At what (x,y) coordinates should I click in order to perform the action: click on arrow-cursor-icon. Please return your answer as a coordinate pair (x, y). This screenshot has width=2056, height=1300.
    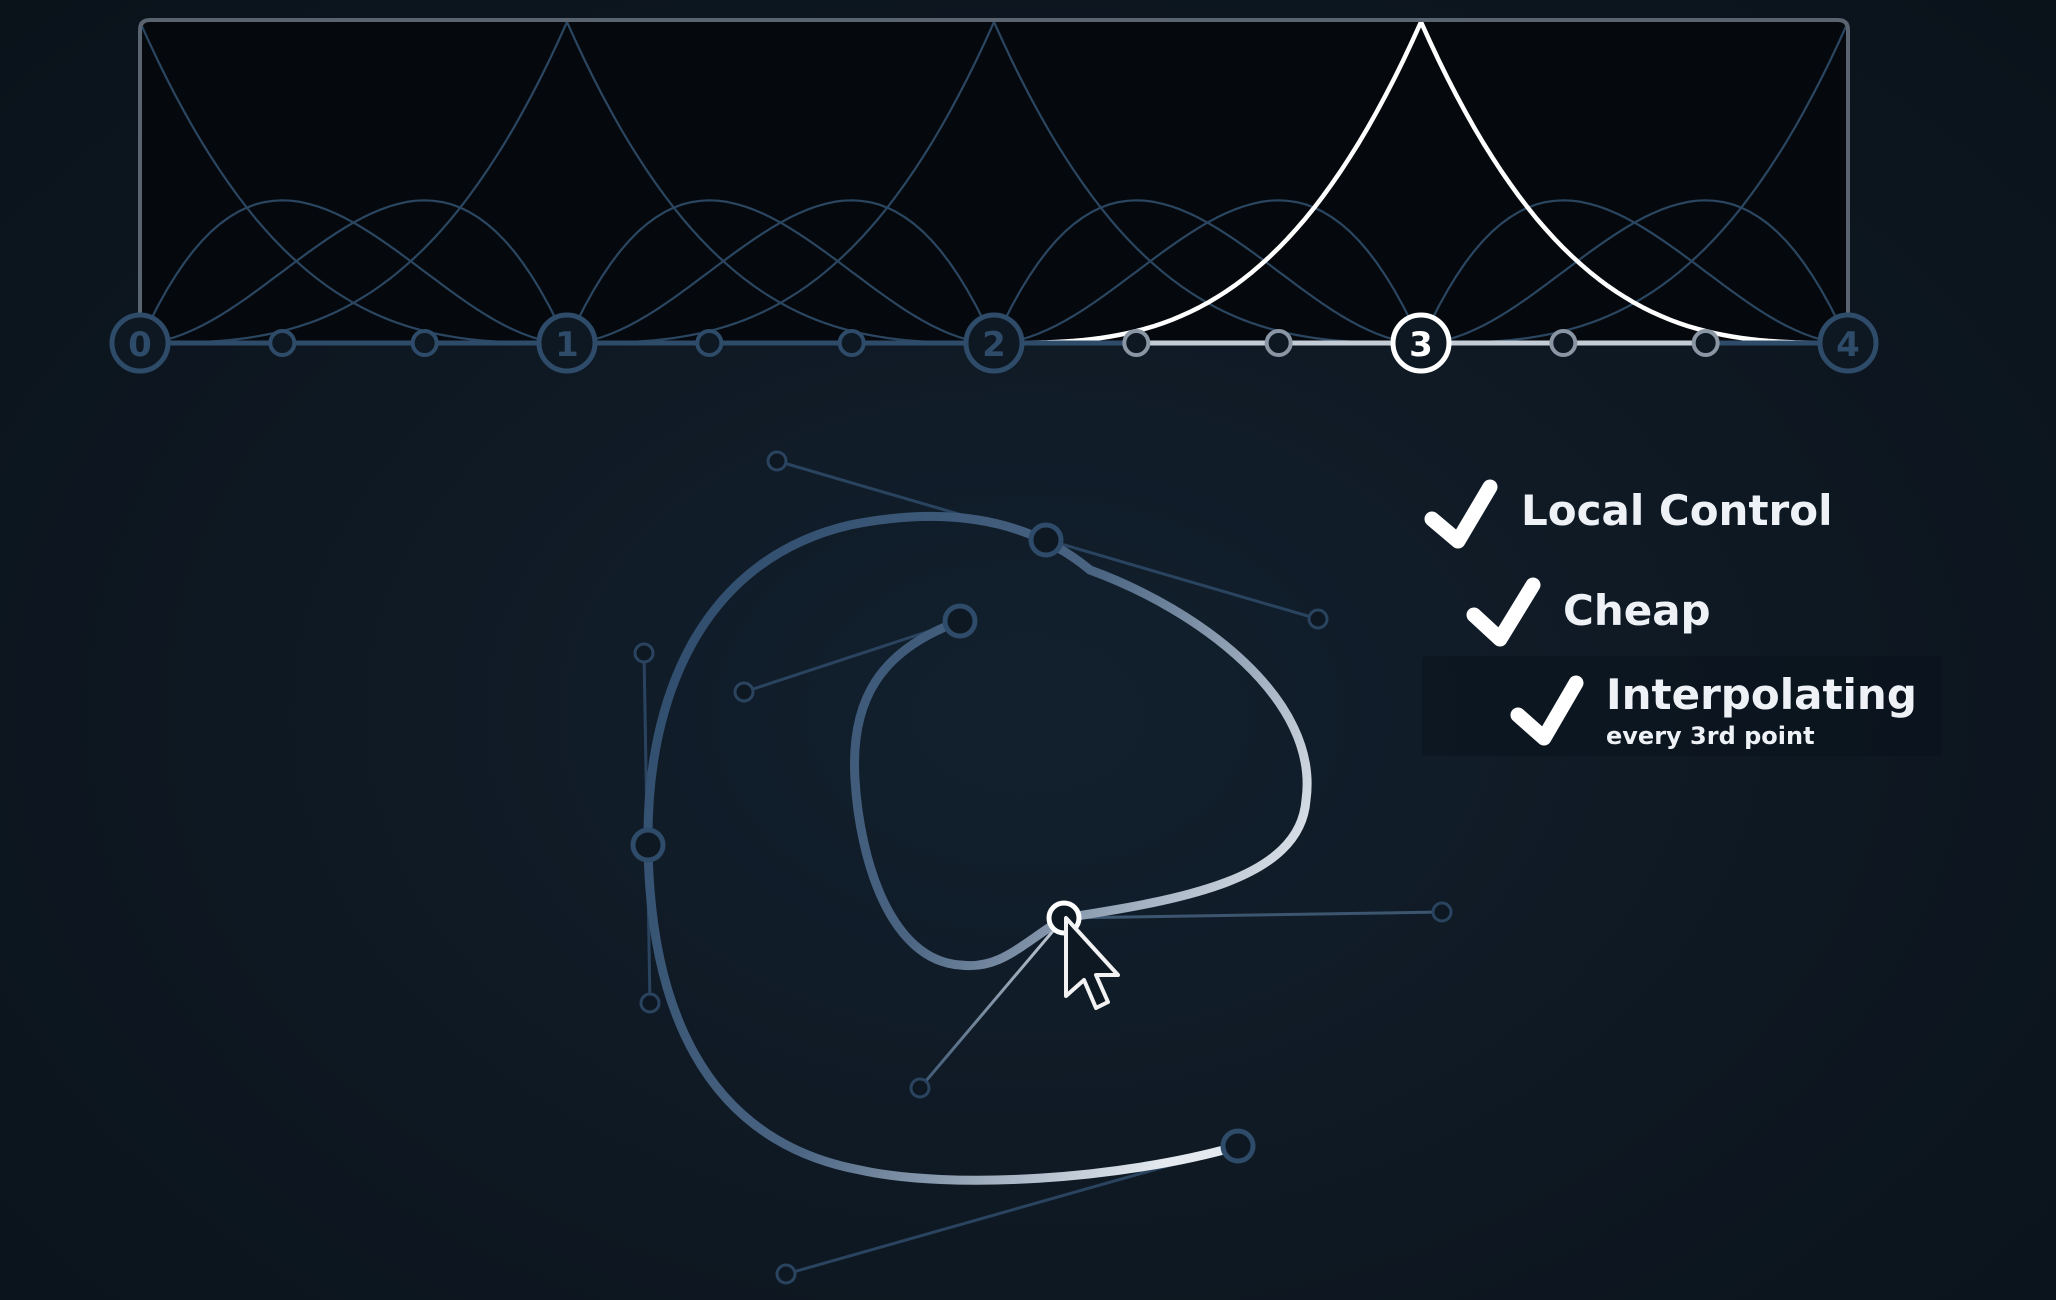
    Looking at the image, I should click on (1092, 963).